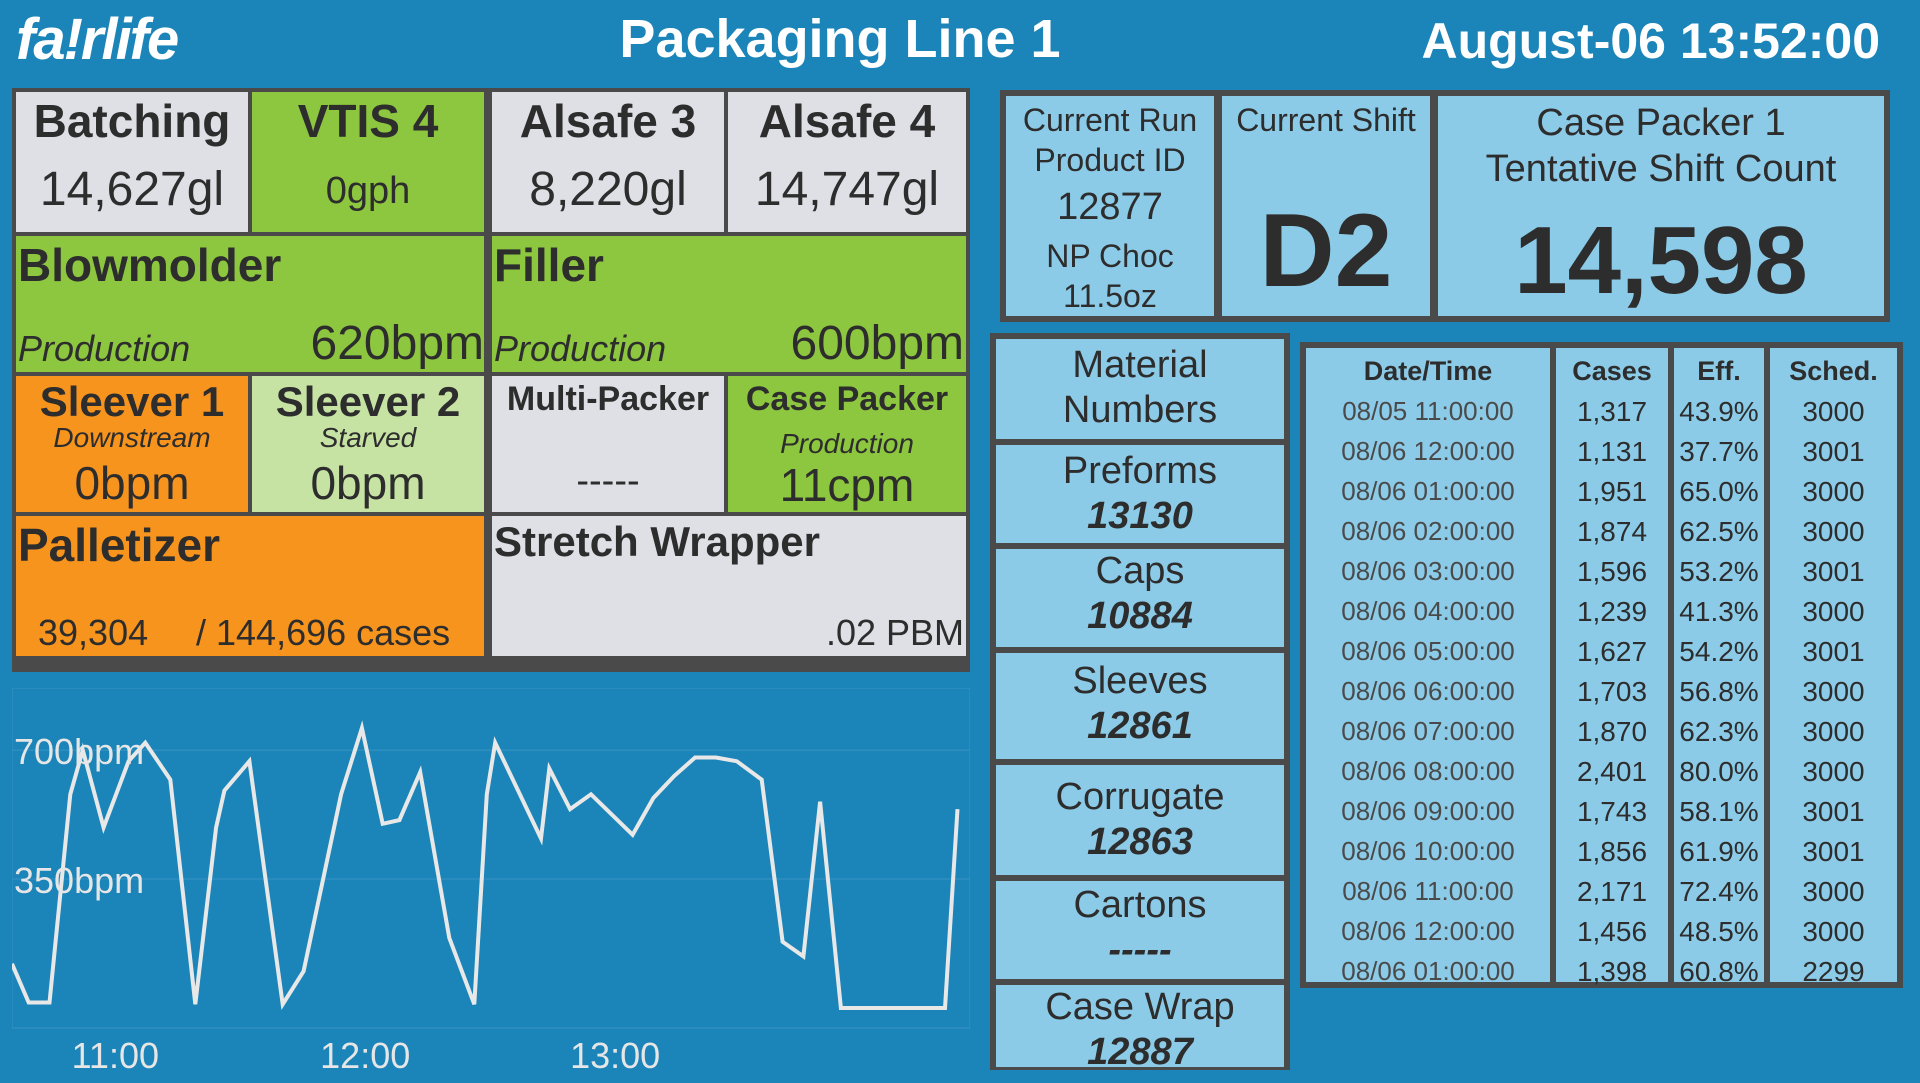 The height and width of the screenshot is (1083, 1920). What do you see at coordinates (1428, 811) in the screenshot?
I see `cell-datetime: 08/06 09:00:00` at bounding box center [1428, 811].